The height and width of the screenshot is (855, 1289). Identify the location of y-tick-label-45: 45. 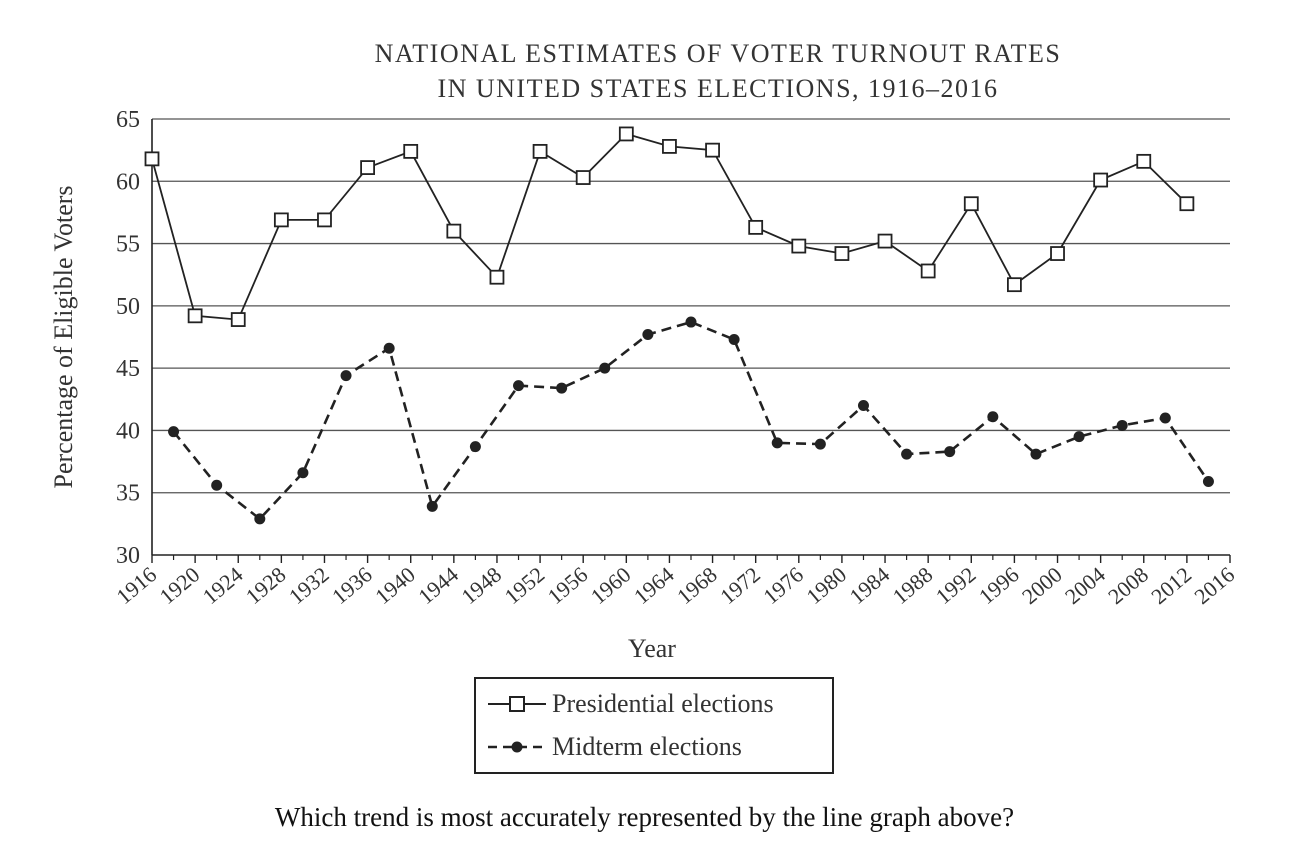
(128, 369).